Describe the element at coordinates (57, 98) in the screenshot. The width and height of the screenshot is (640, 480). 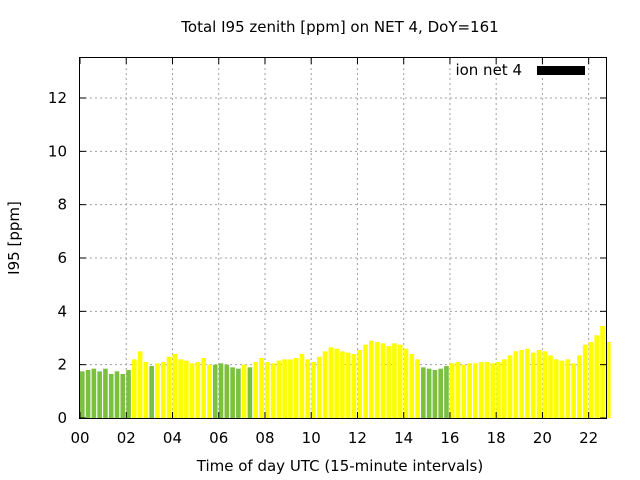
I see `y-tick-label-6: 12` at that location.